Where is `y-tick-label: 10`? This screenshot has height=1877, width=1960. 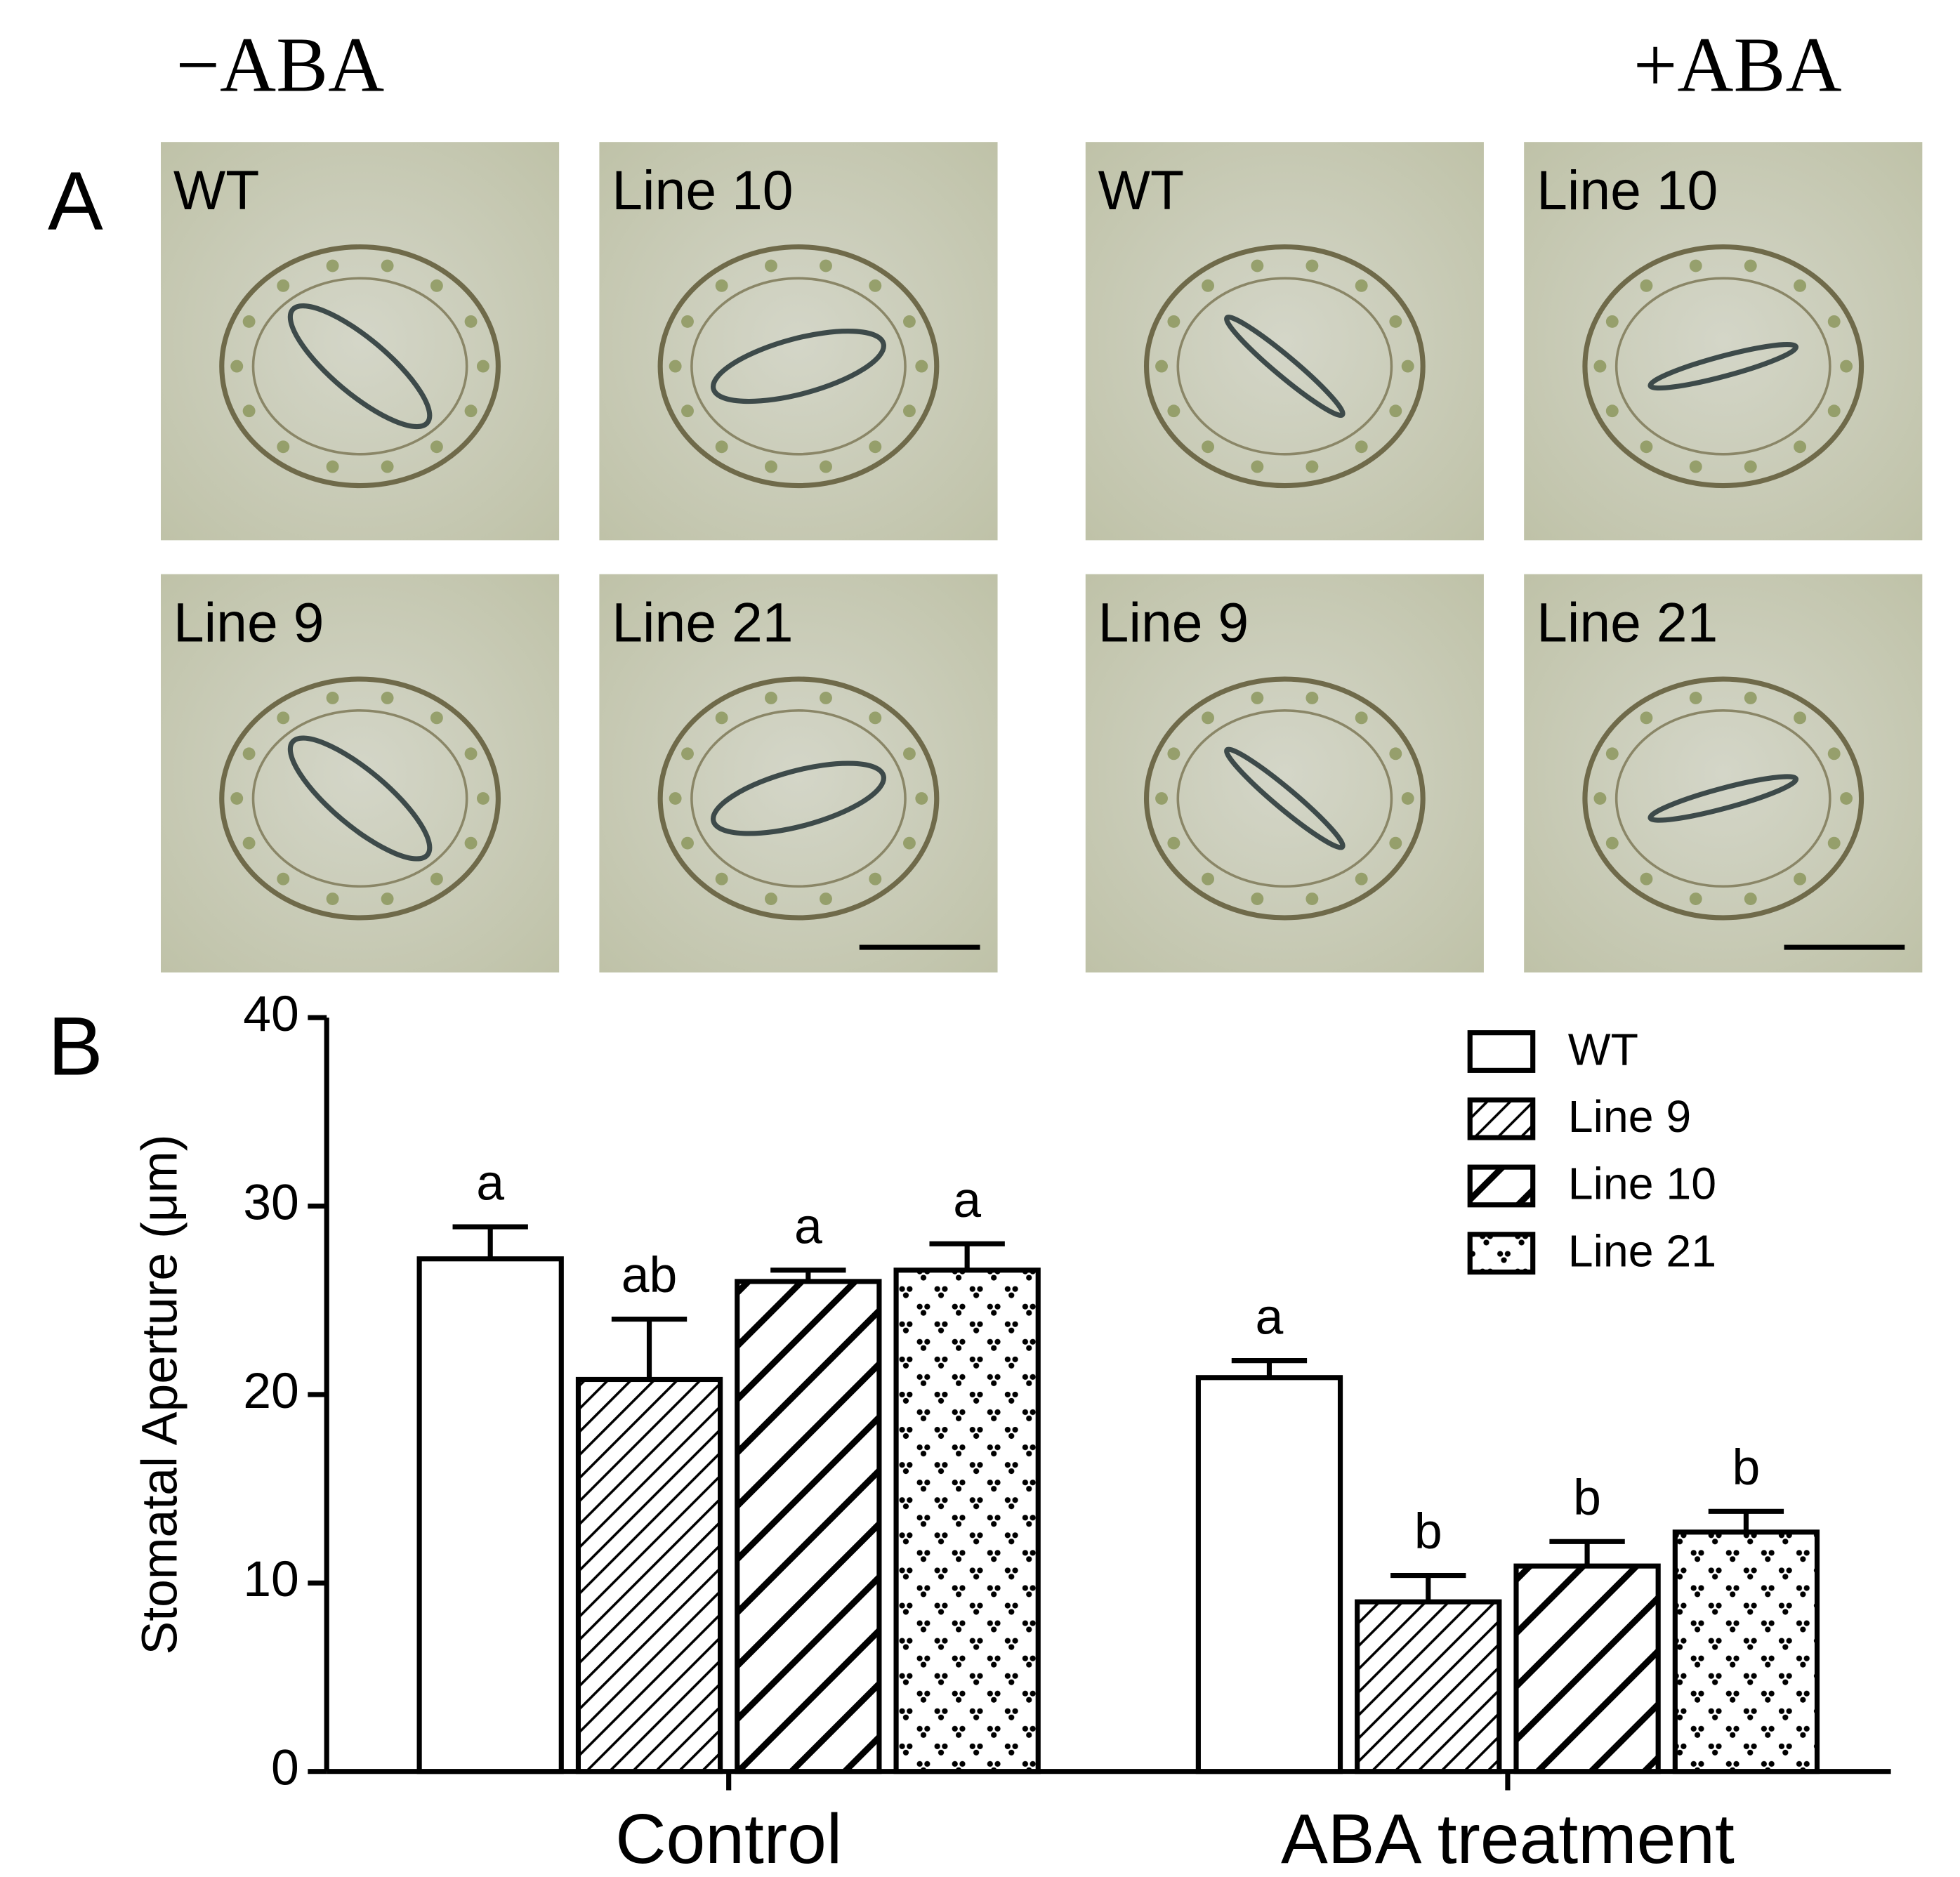 y-tick-label: 10 is located at coordinates (271, 1579).